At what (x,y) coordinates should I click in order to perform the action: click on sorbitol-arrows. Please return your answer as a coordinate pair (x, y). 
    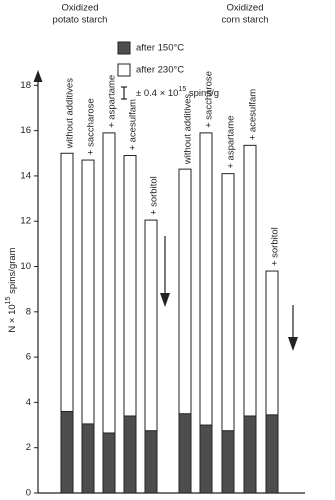
    Looking at the image, I should click on (229, 293).